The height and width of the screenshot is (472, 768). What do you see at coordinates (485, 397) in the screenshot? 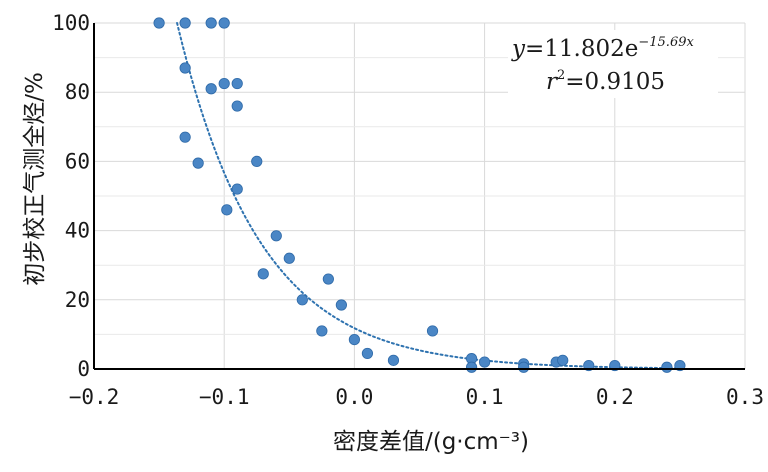
I see `x-tick-label: 0.1` at bounding box center [485, 397].